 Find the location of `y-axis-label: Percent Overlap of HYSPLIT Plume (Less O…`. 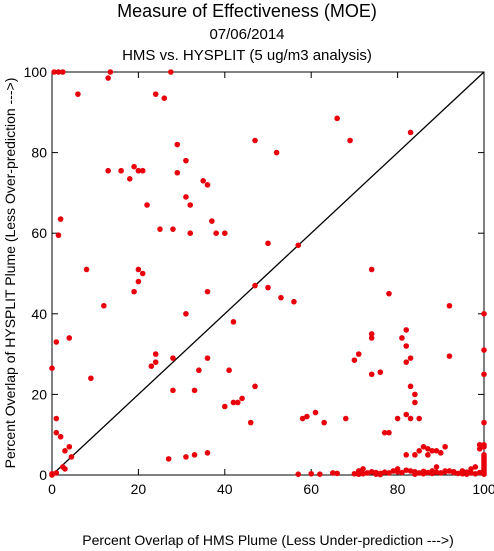

y-axis-label: Percent Overlap of HYSPLIT Plume (Less O… is located at coordinates (10, 273).